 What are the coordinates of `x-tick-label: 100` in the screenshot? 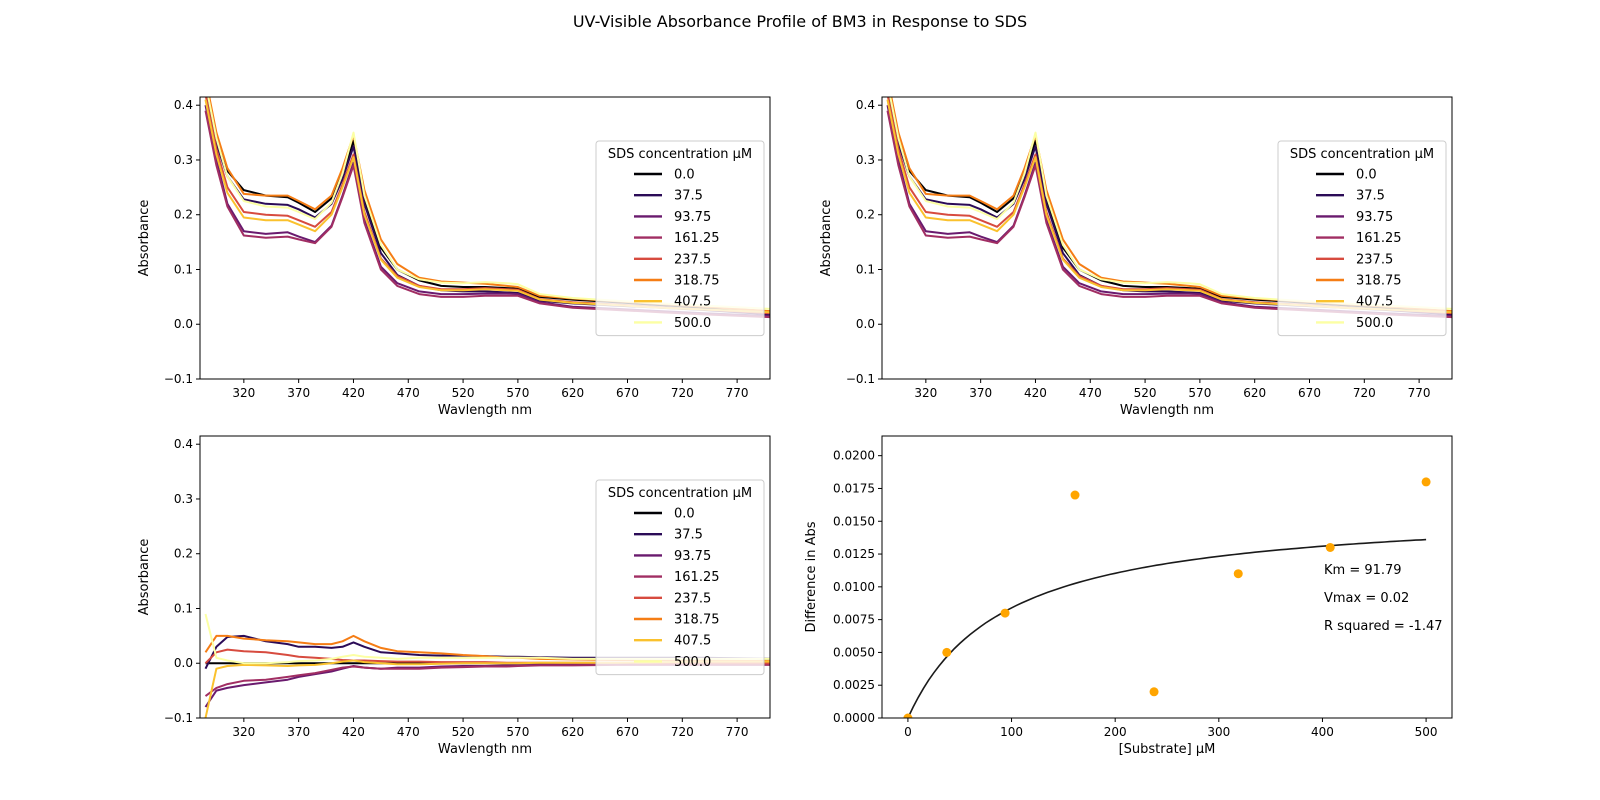 It's located at (1011, 732).